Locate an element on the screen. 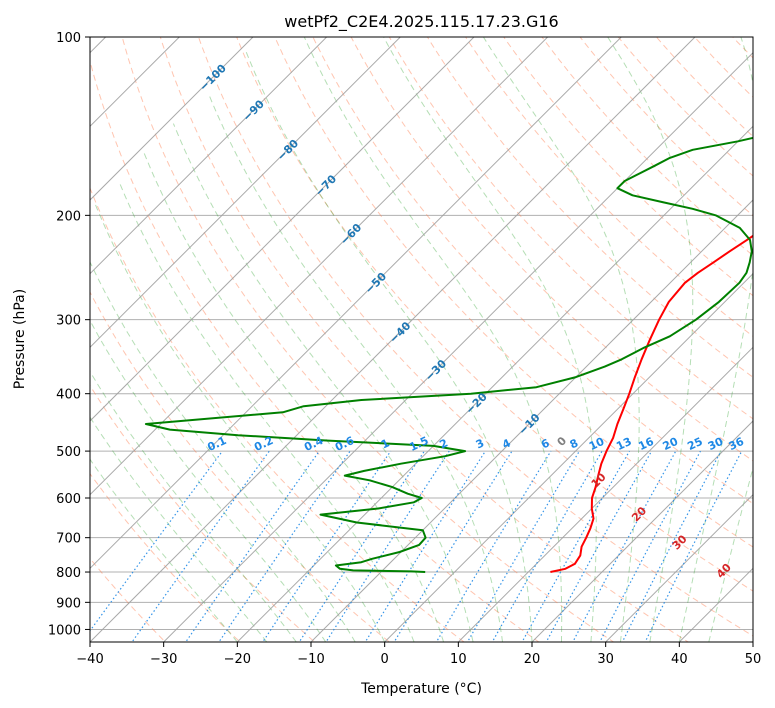 This screenshot has width=775, height=708. y-tick-label: 600 is located at coordinates (68, 499).